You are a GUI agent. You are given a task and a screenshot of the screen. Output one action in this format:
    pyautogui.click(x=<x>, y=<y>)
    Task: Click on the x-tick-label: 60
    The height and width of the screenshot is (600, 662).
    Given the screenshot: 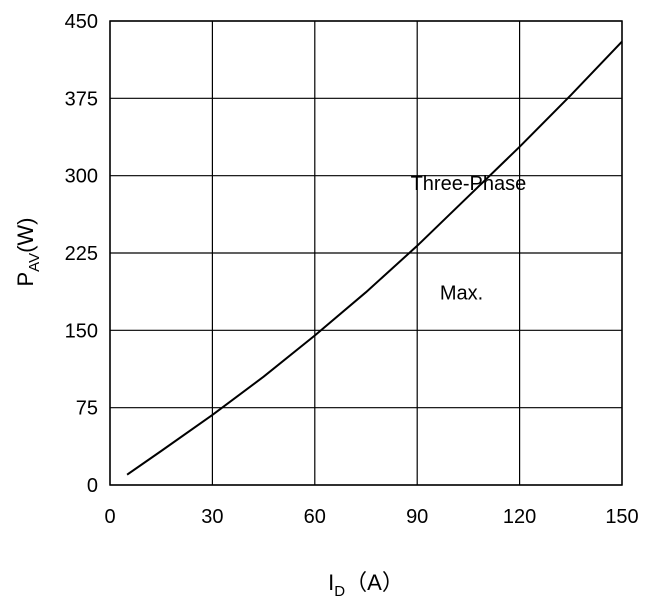 What is the action you would take?
    pyautogui.click(x=315, y=517)
    